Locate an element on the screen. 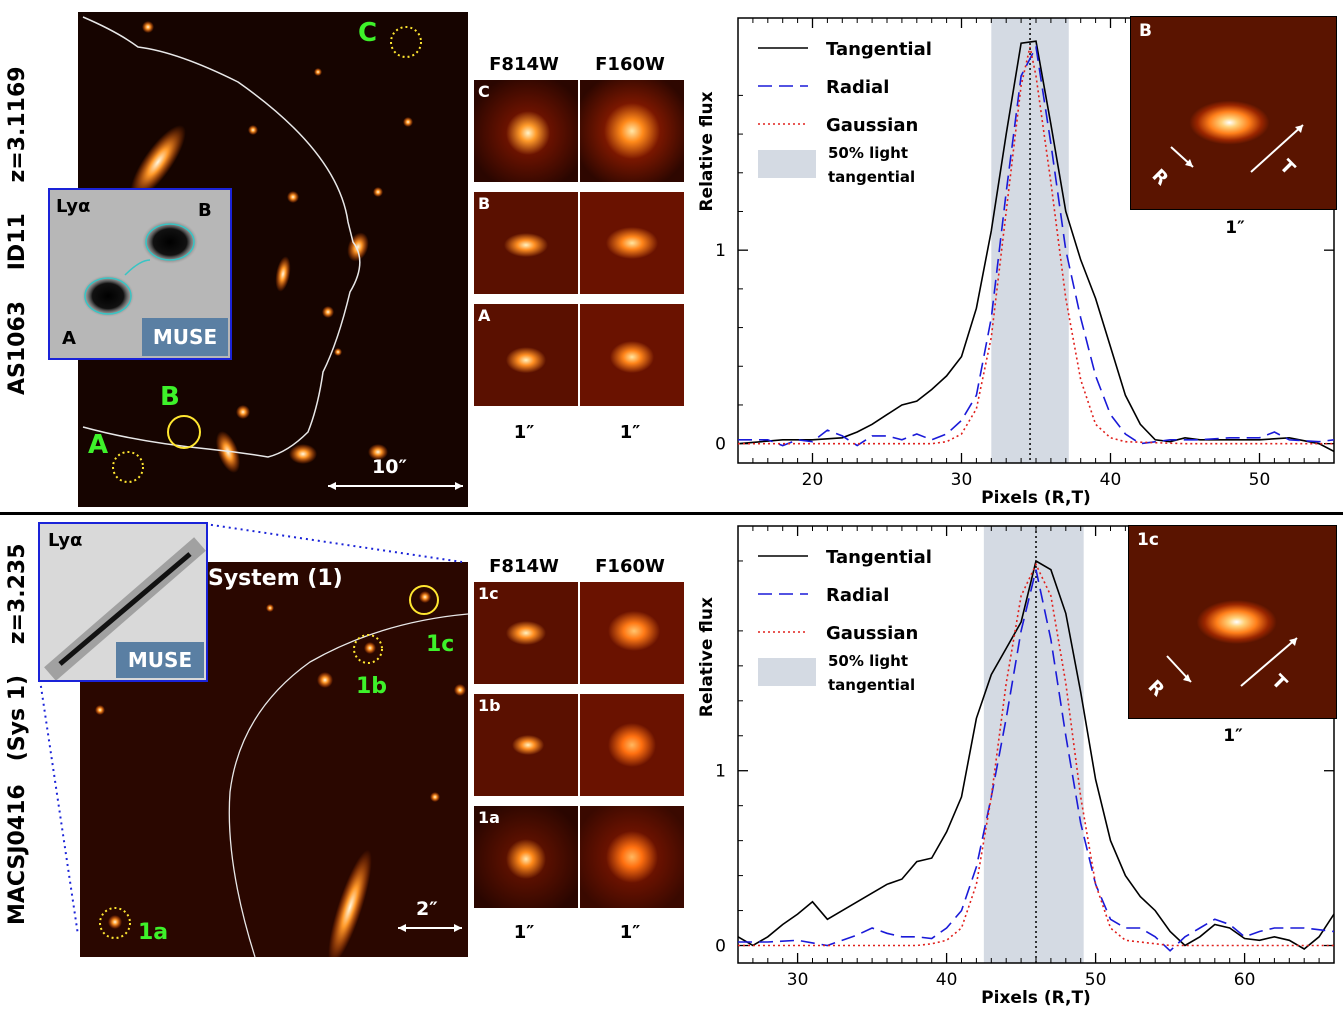  bottom-stamp-col-f814w: F814W is located at coordinates (524, 566).